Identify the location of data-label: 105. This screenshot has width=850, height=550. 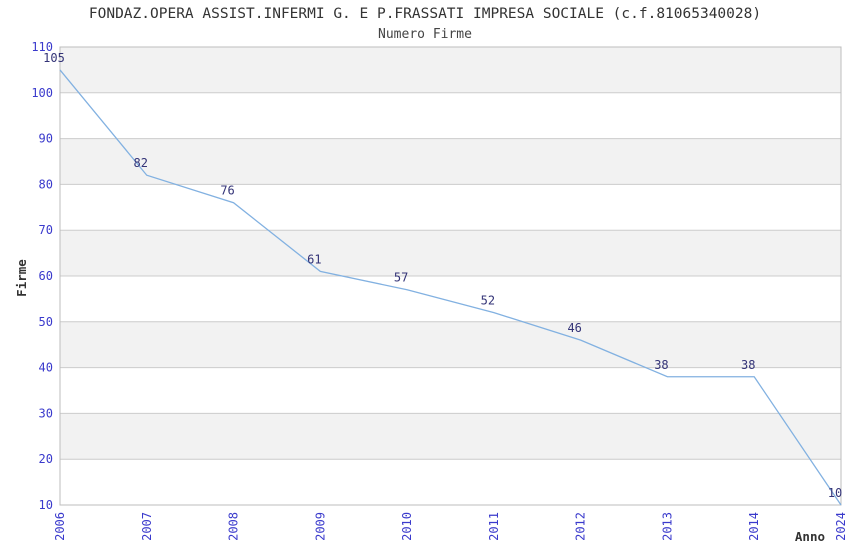
(54, 58).